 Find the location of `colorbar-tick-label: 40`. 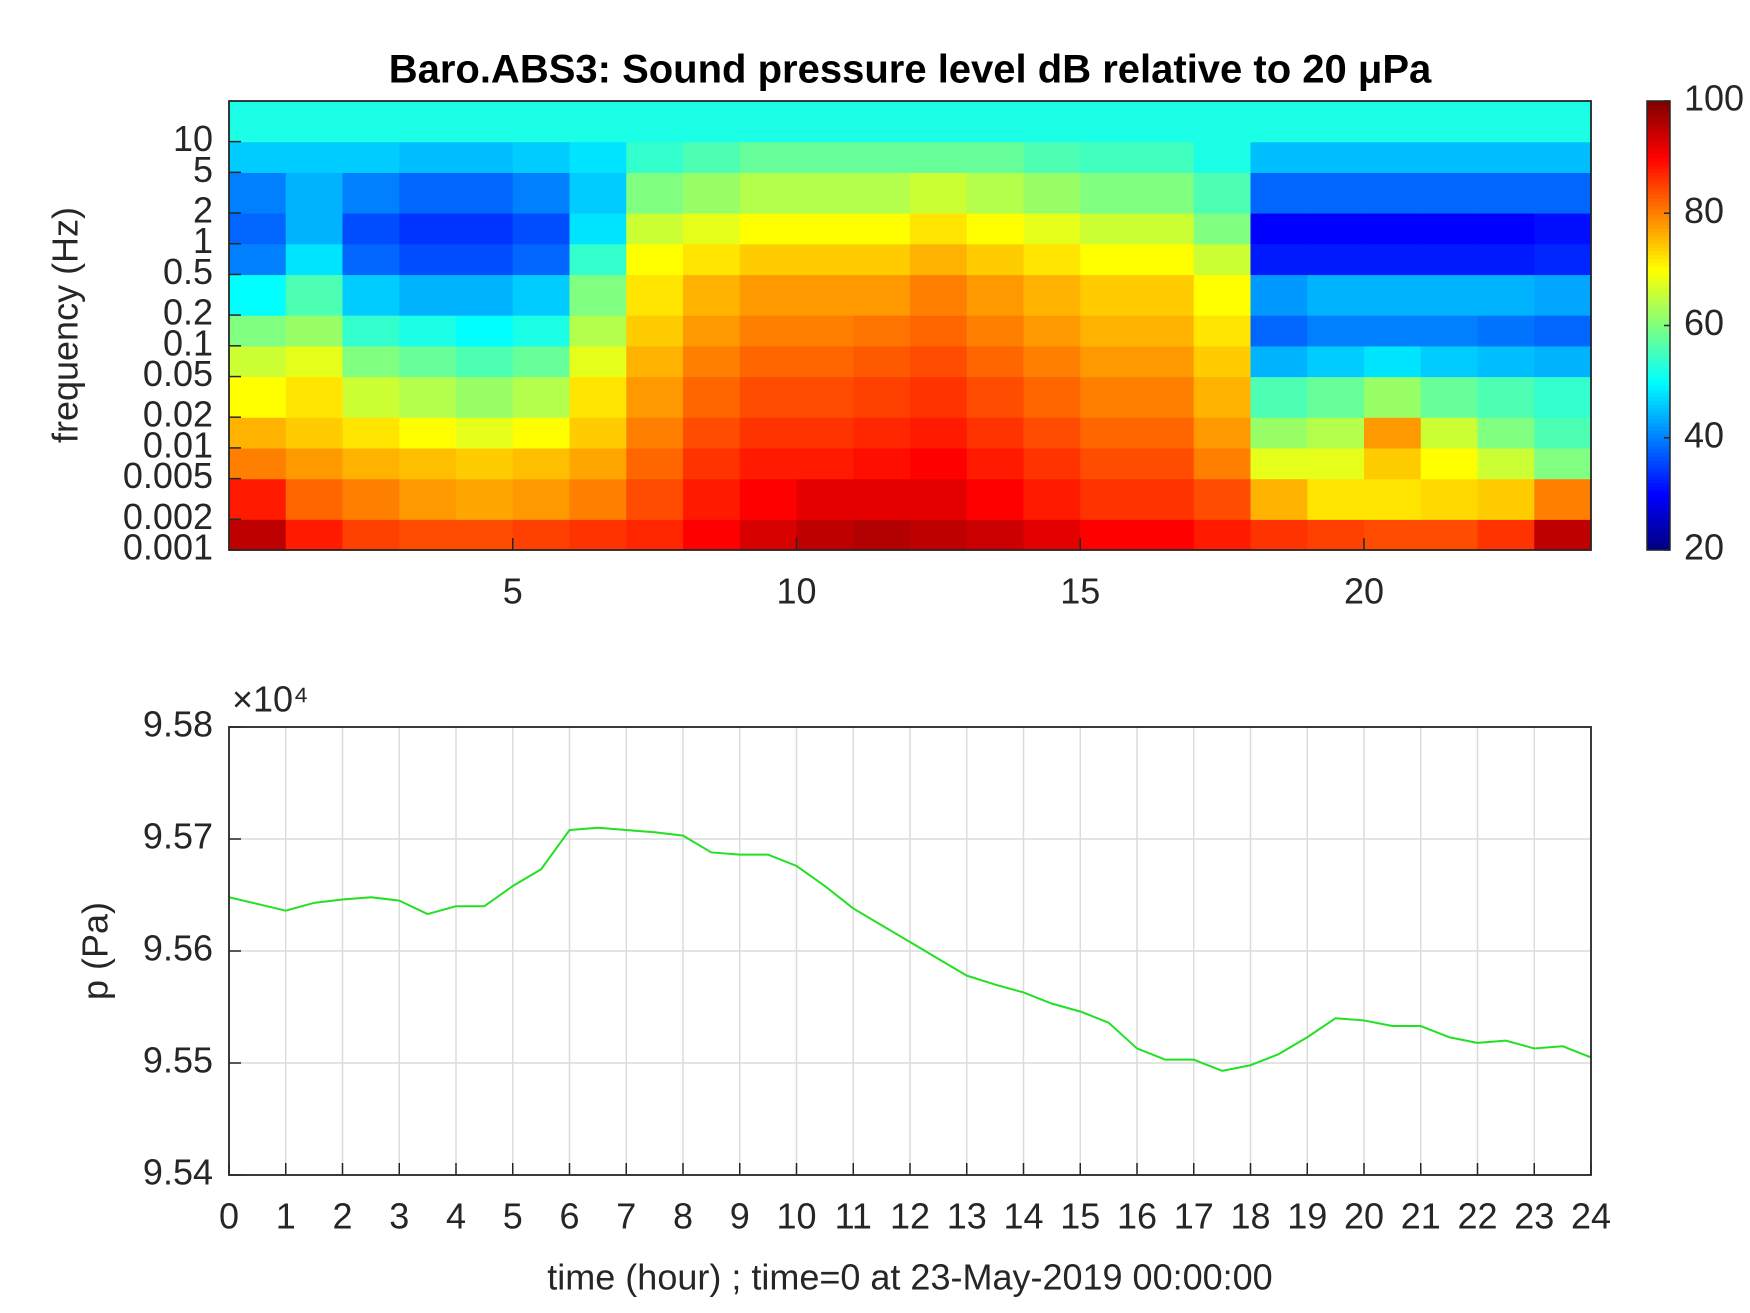

colorbar-tick-label: 40 is located at coordinates (1704, 434).